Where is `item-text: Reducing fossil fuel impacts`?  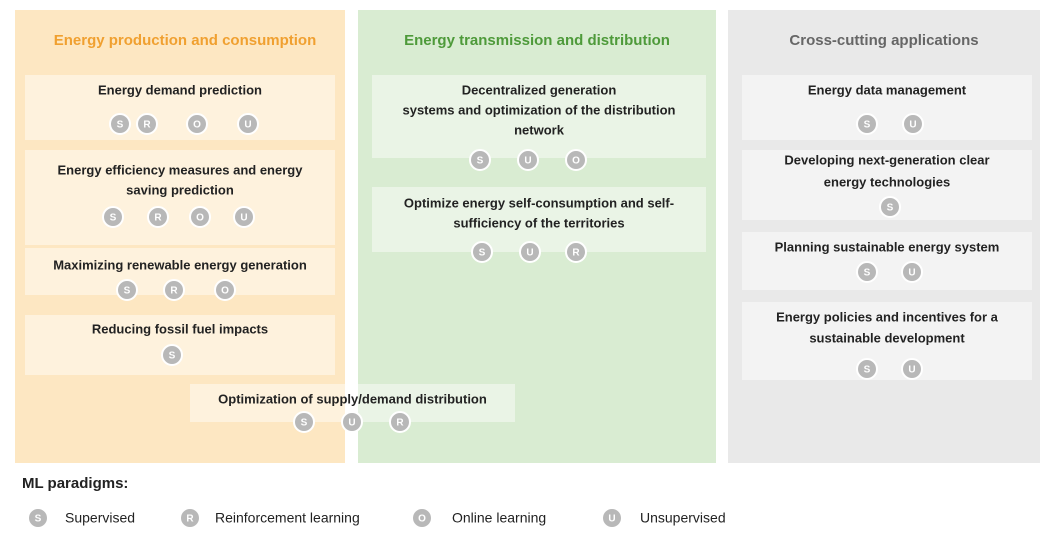
item-text: Reducing fossil fuel impacts is located at coordinates (180, 328).